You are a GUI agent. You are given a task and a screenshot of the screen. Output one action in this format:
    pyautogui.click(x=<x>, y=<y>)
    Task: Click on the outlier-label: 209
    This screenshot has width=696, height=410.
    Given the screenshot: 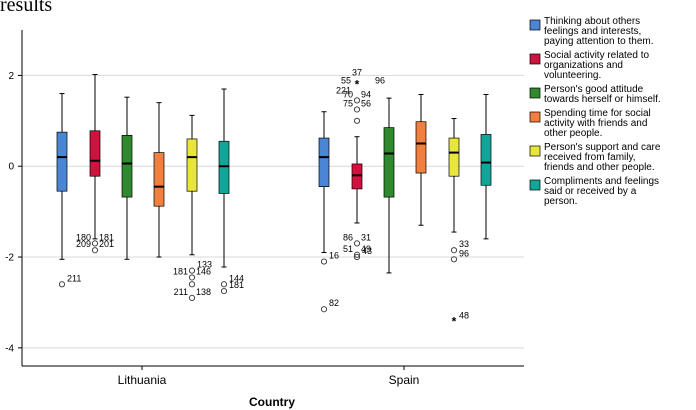 What is the action you would take?
    pyautogui.click(x=83, y=244)
    